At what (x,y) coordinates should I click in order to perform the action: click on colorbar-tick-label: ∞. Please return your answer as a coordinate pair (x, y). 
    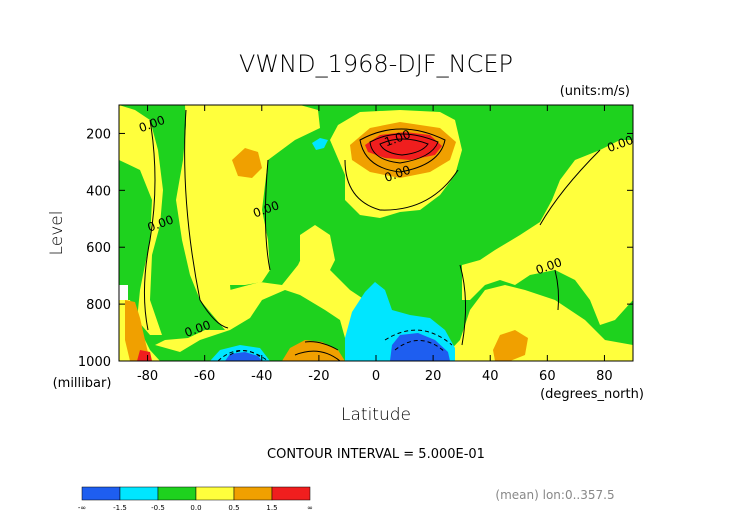
    Looking at the image, I should click on (310, 508).